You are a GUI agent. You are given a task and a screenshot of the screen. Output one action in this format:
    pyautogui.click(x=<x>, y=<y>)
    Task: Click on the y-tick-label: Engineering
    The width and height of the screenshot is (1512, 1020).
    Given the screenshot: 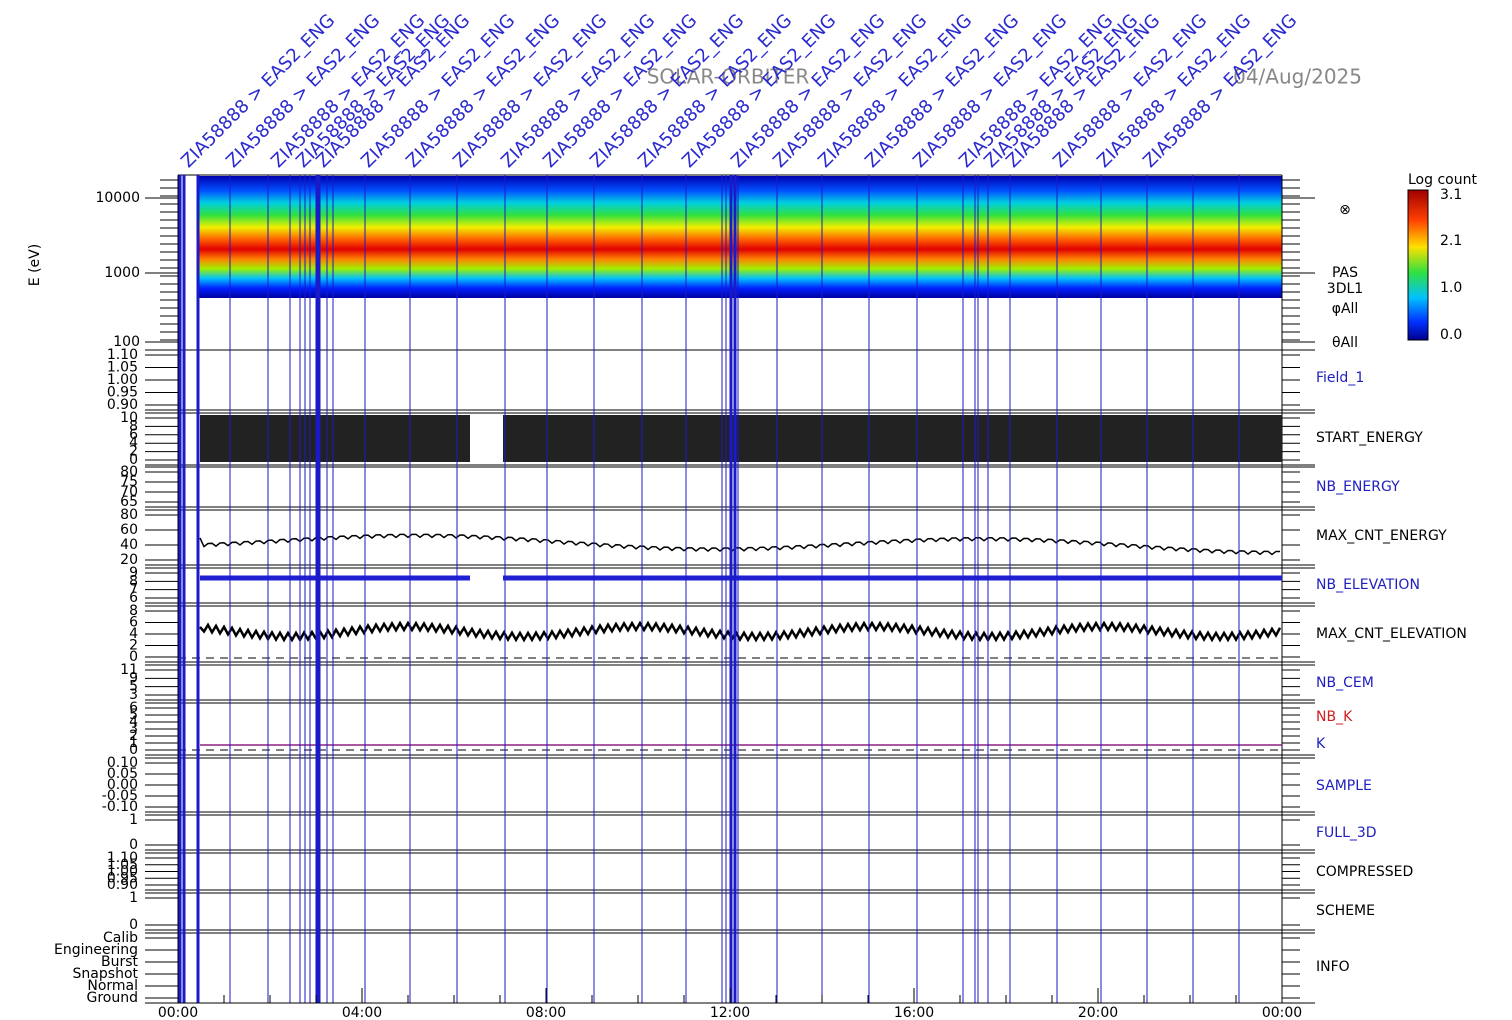 What is the action you would take?
    pyautogui.click(x=96, y=950)
    